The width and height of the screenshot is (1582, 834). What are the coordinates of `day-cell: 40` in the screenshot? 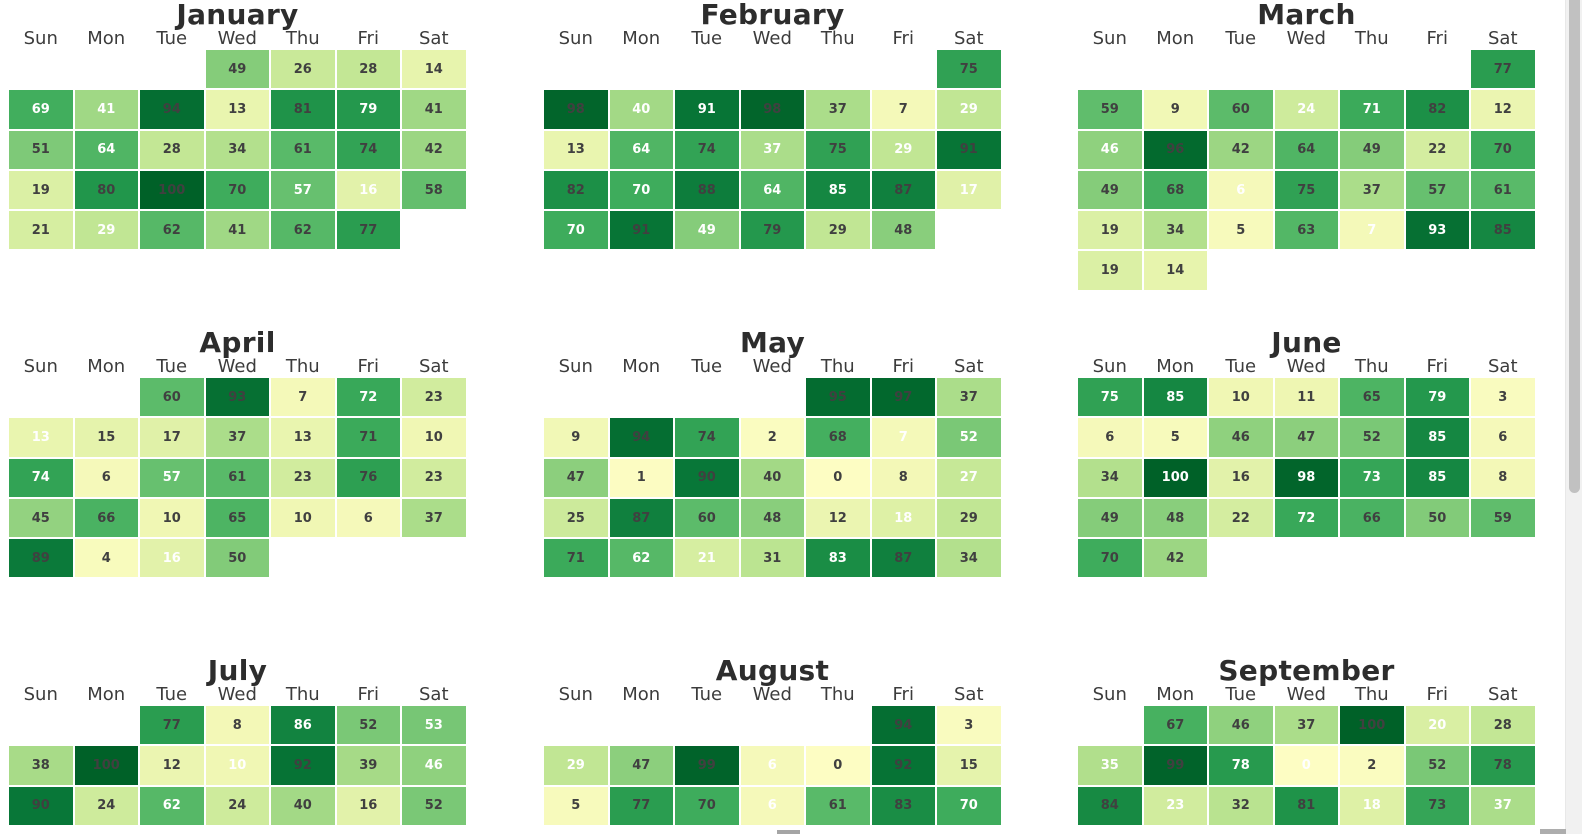 It's located at (772, 477).